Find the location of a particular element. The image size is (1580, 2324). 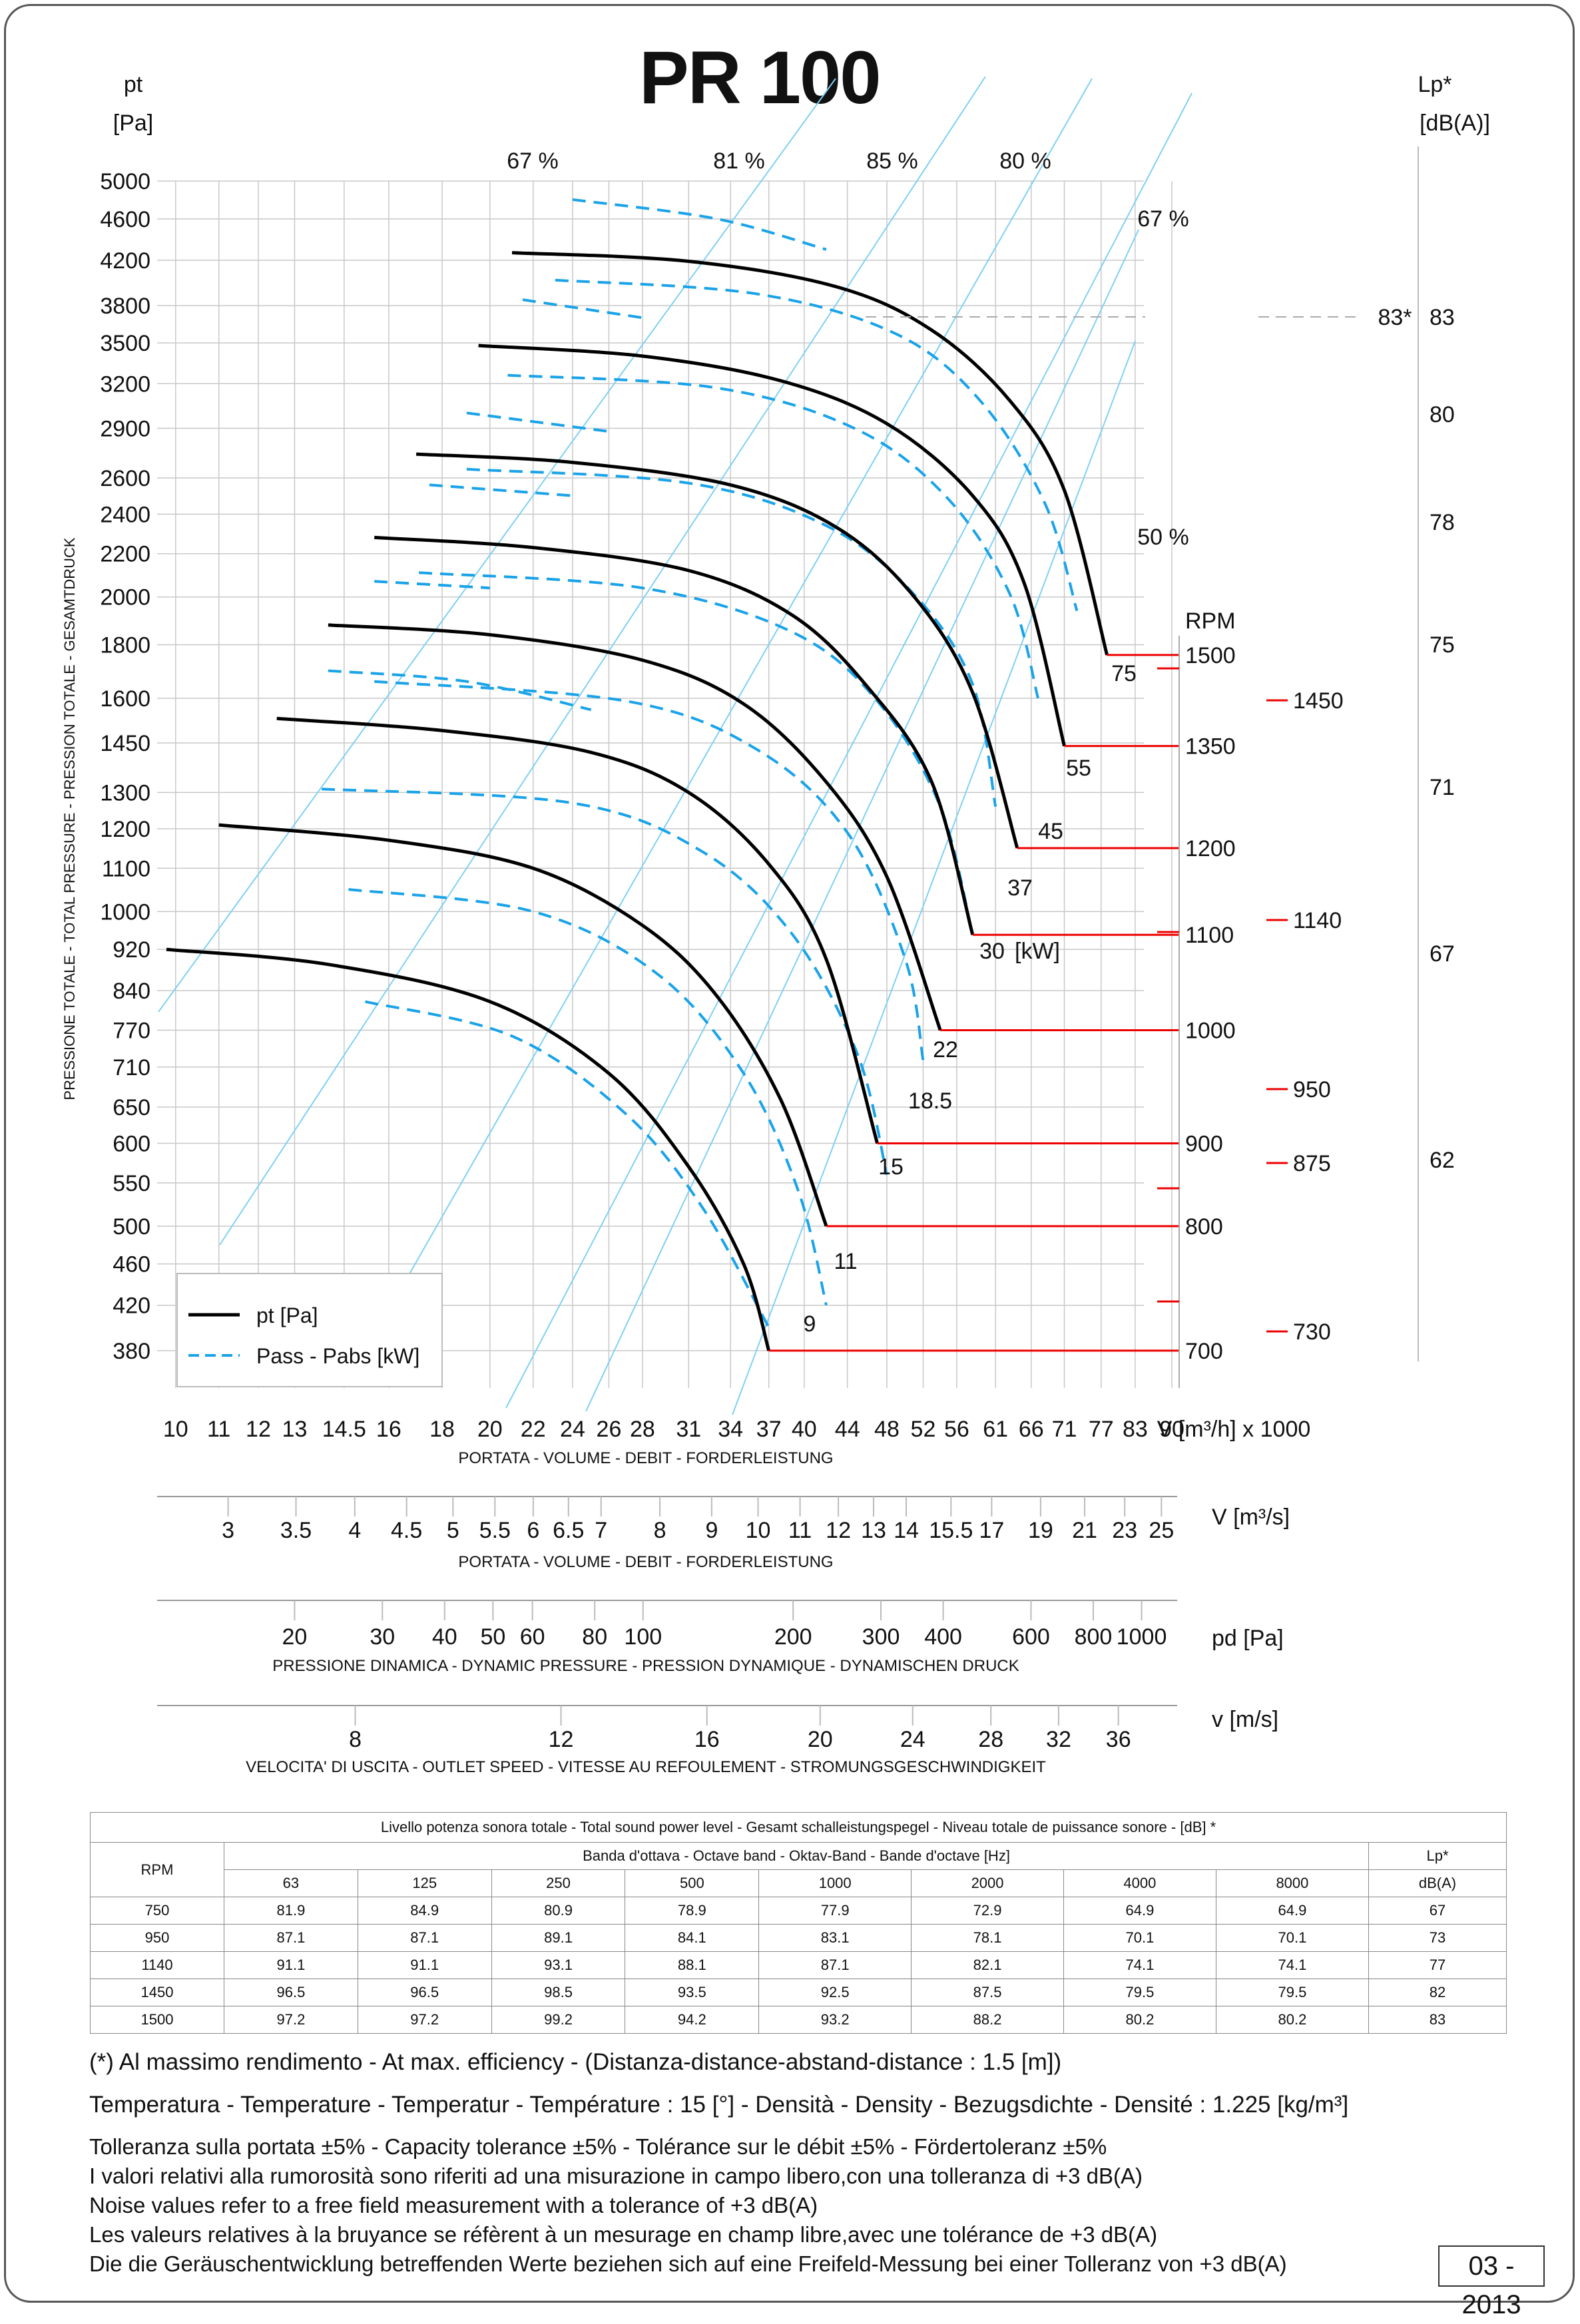

efficiency-label-top: 80 % is located at coordinates (1025, 161).